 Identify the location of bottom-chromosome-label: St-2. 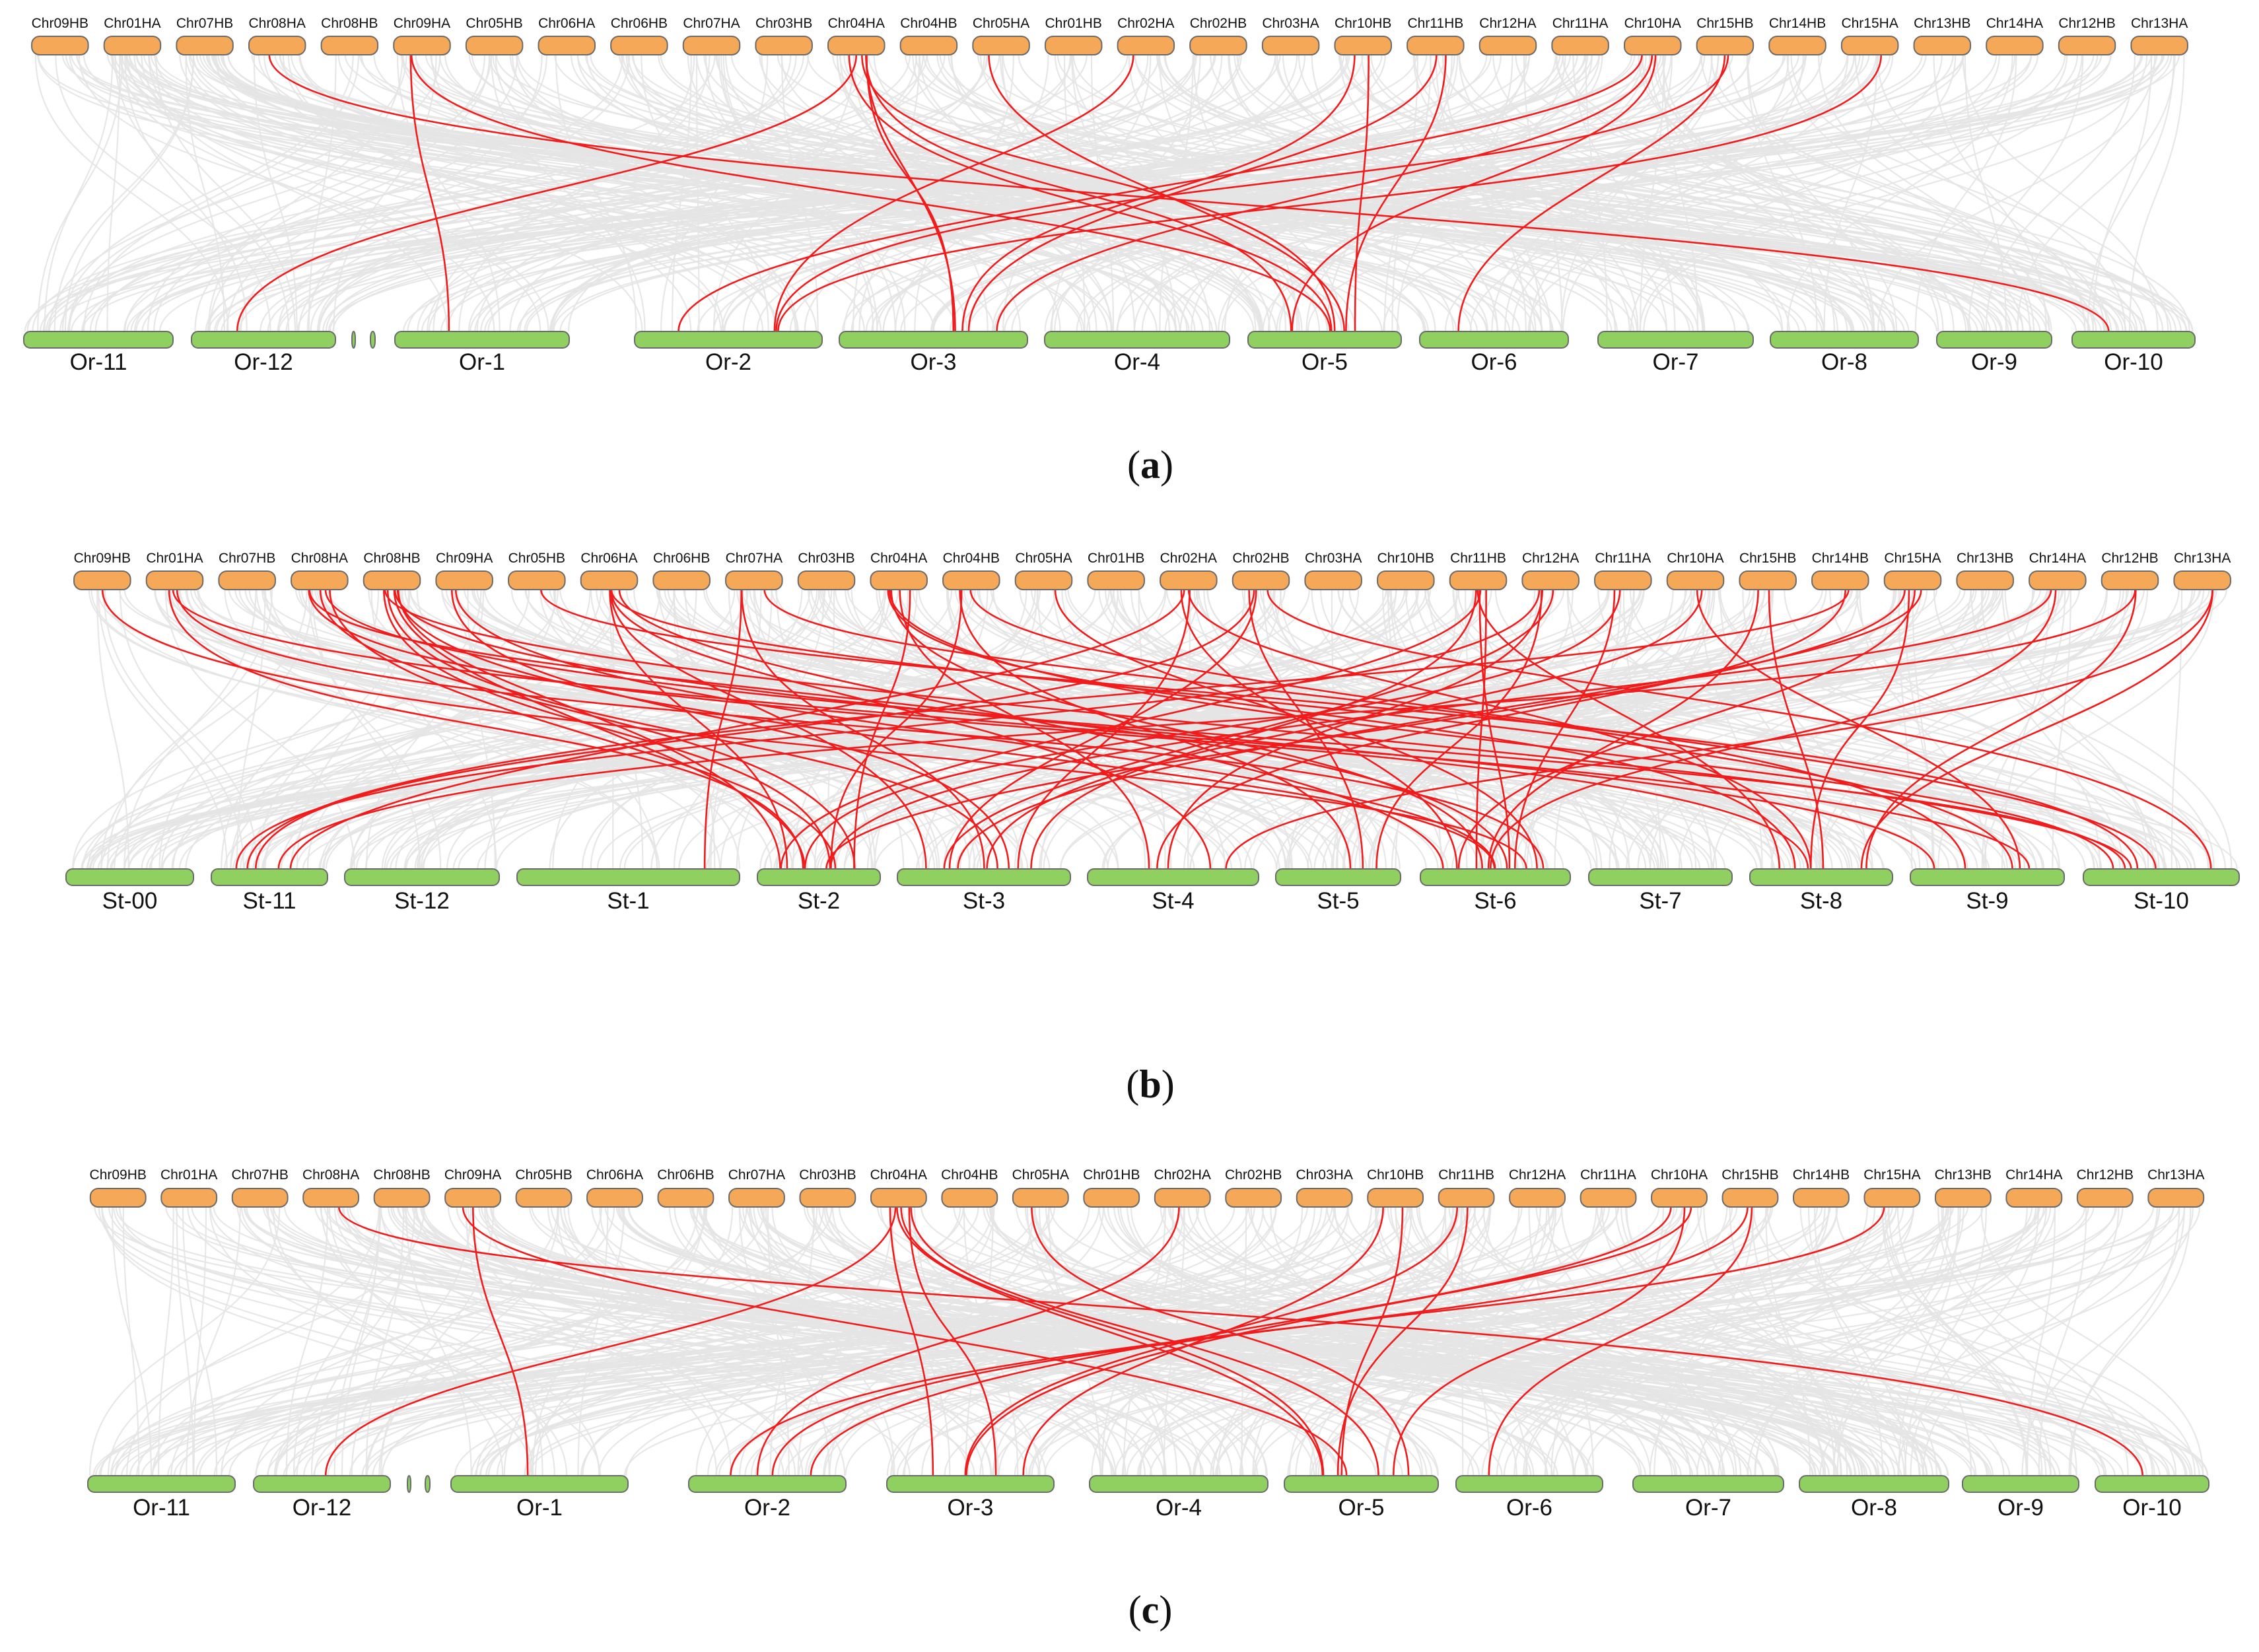
(819, 901).